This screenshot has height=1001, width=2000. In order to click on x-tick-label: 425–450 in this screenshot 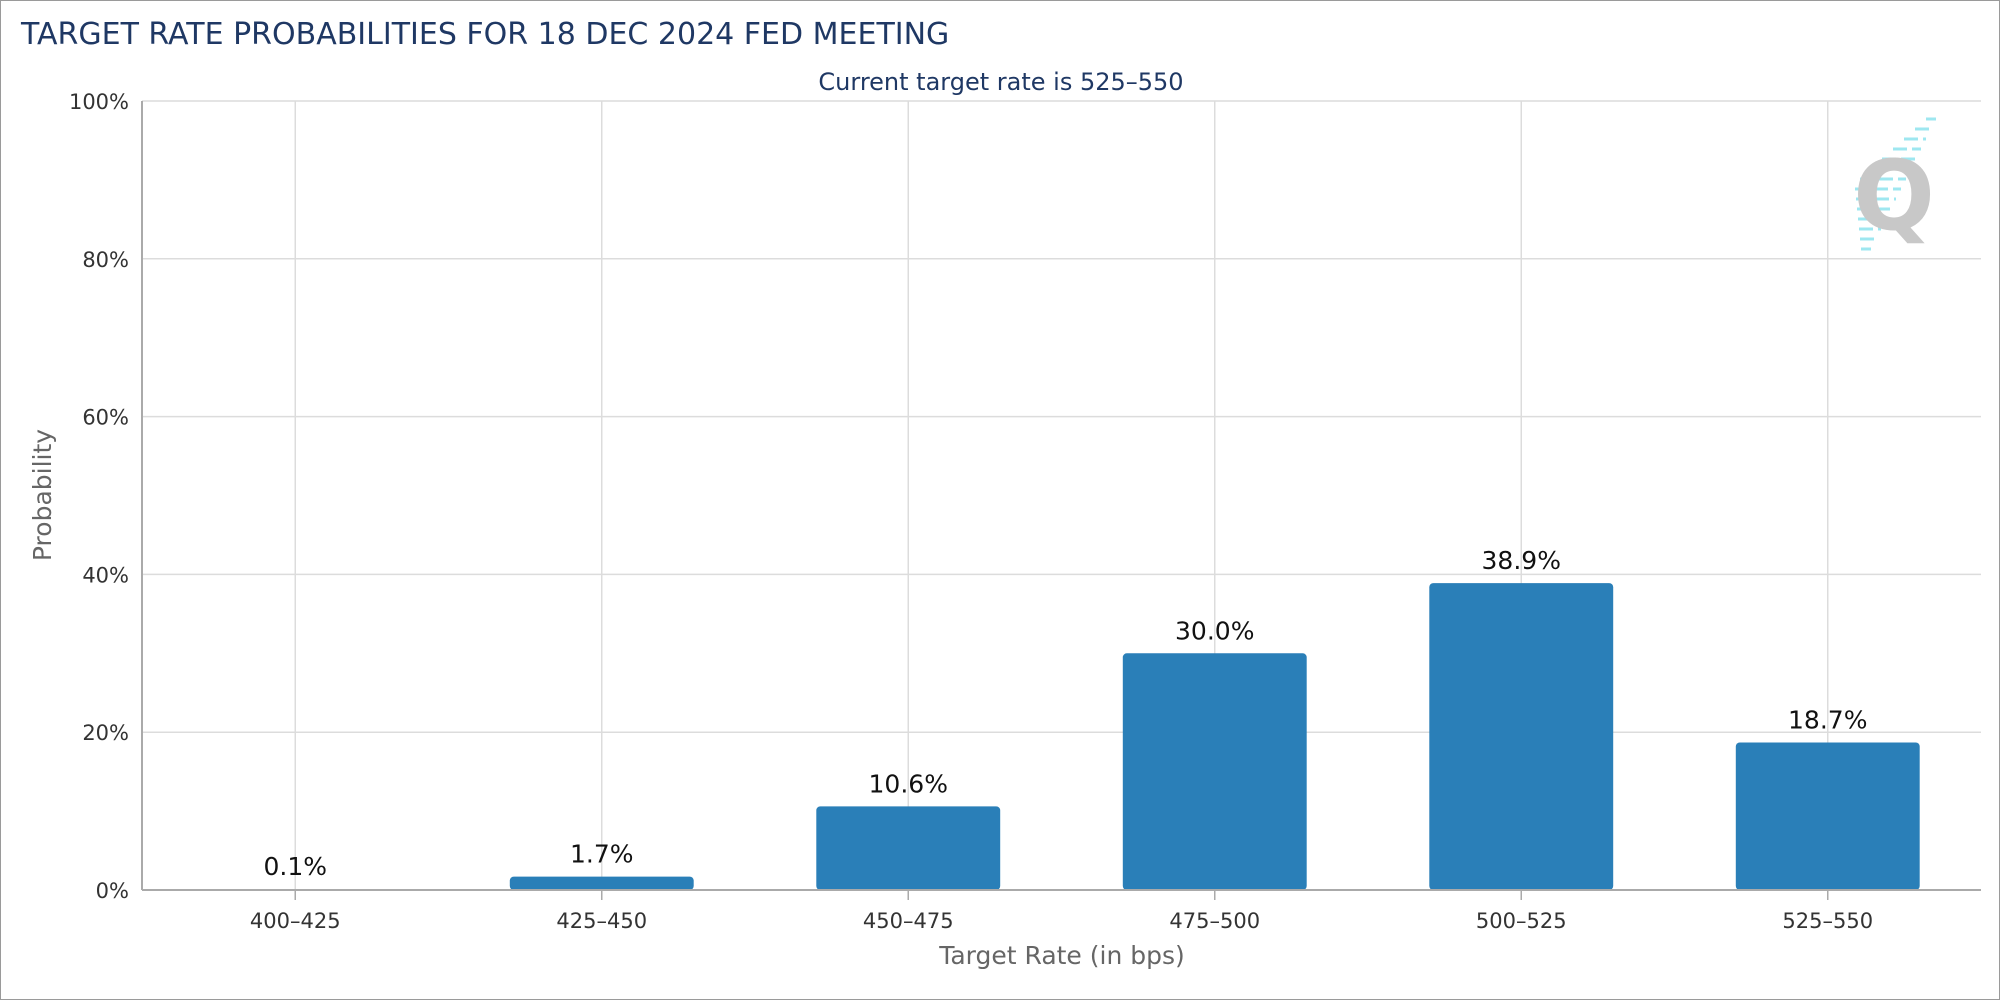, I will do `click(601, 921)`.